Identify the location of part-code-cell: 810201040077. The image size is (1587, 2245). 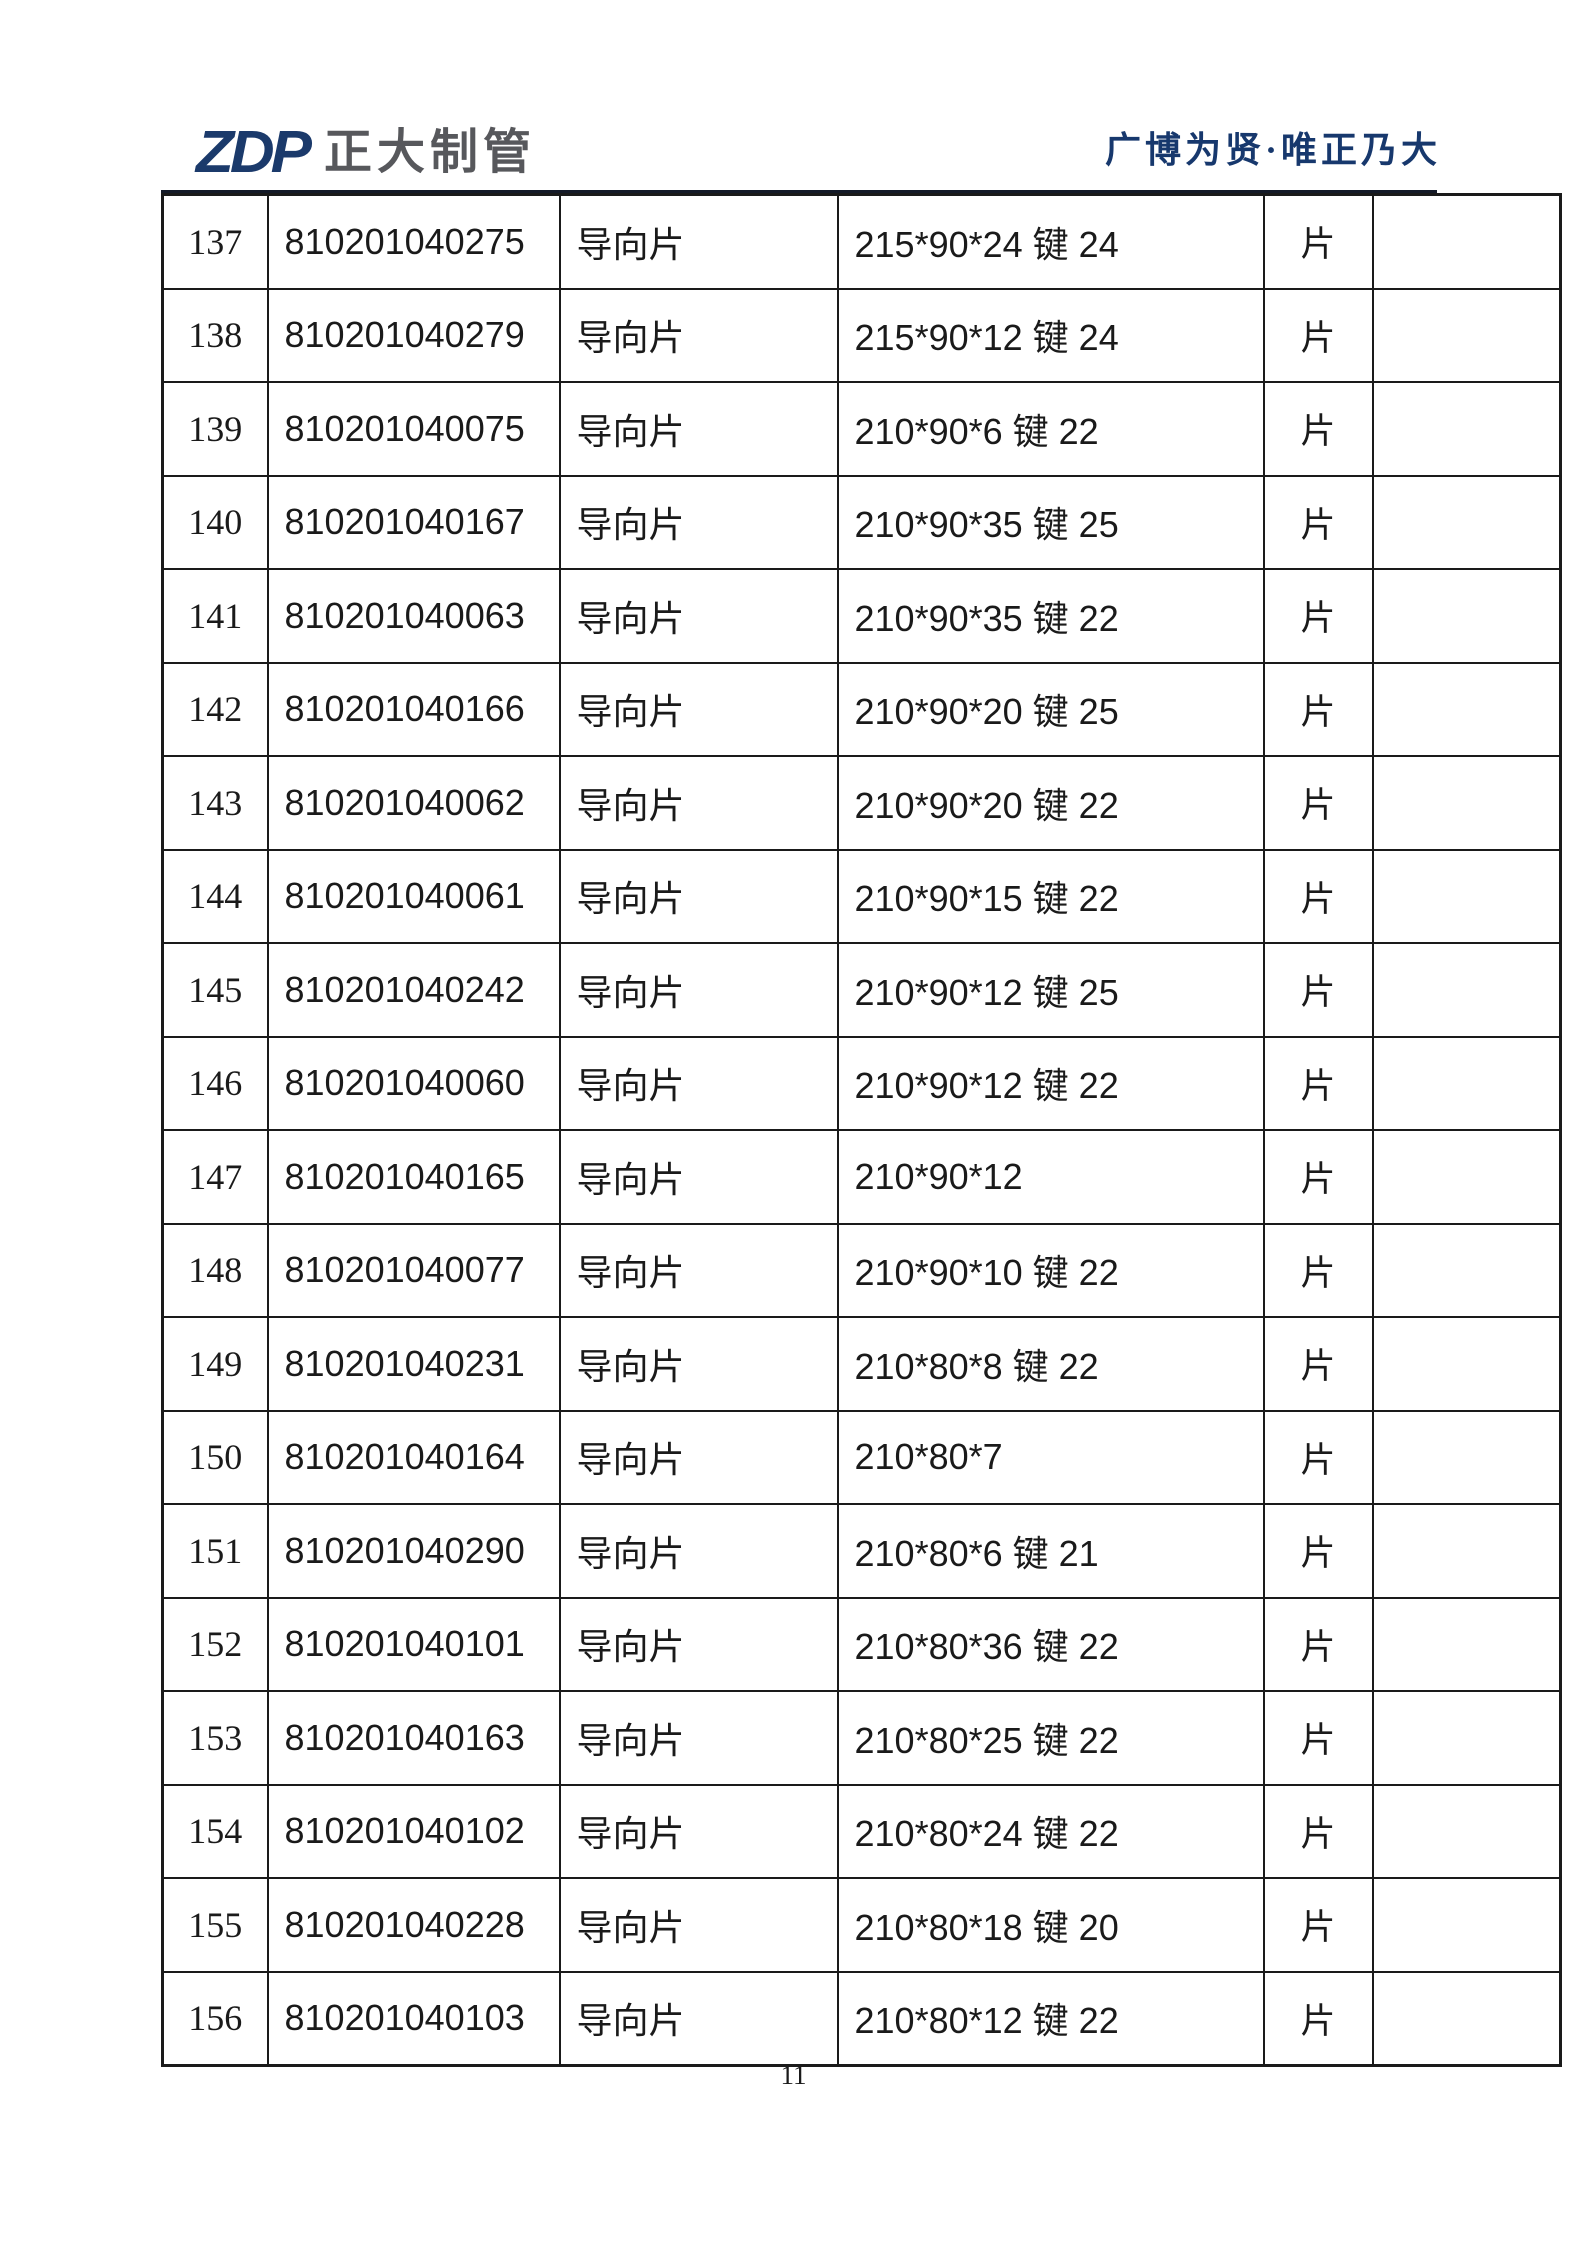
(413, 1270).